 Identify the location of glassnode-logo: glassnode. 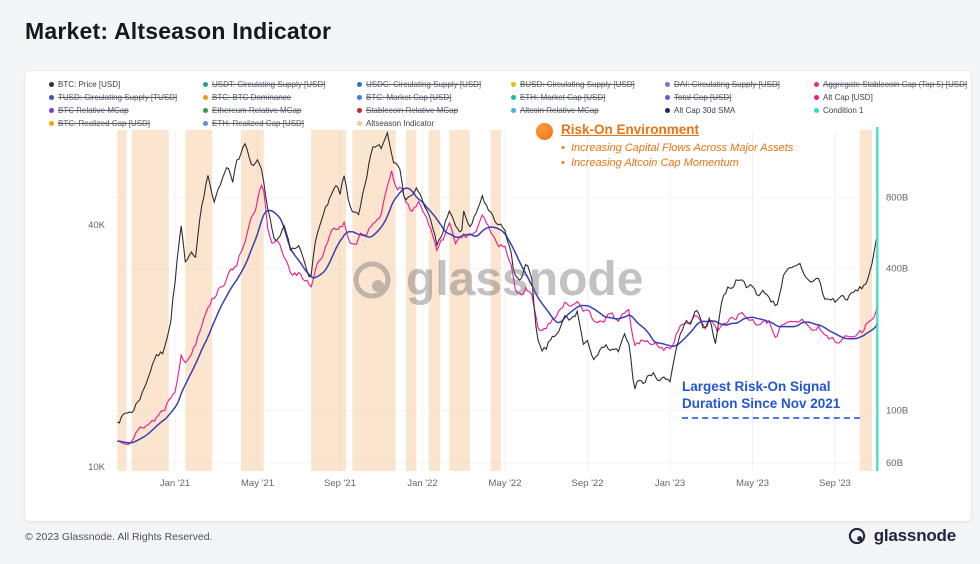
(901, 536).